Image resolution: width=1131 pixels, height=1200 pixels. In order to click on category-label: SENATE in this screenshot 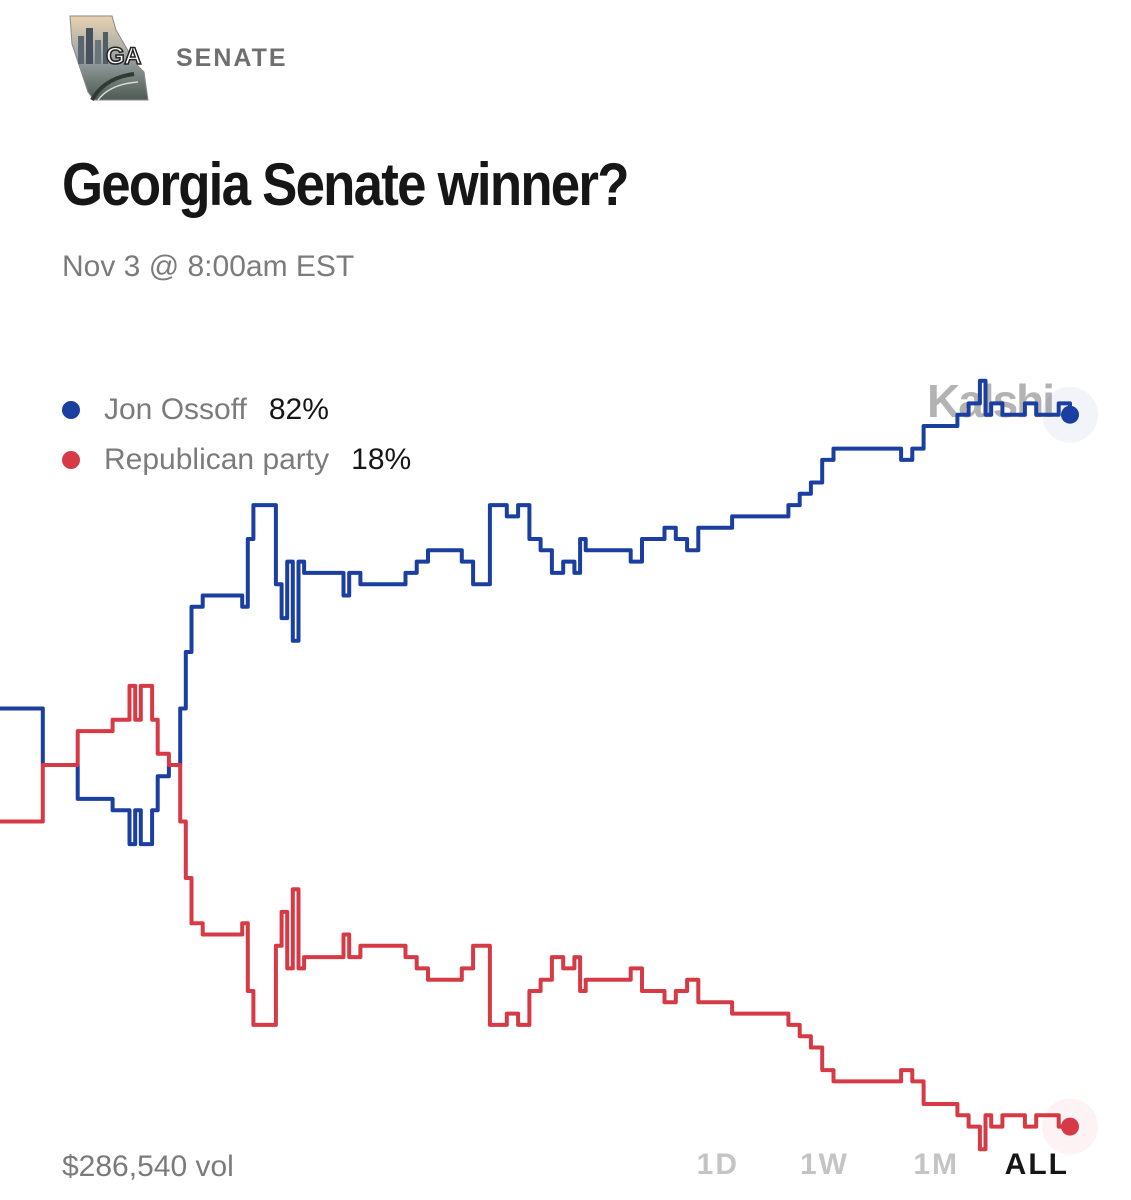, I will do `click(232, 58)`.